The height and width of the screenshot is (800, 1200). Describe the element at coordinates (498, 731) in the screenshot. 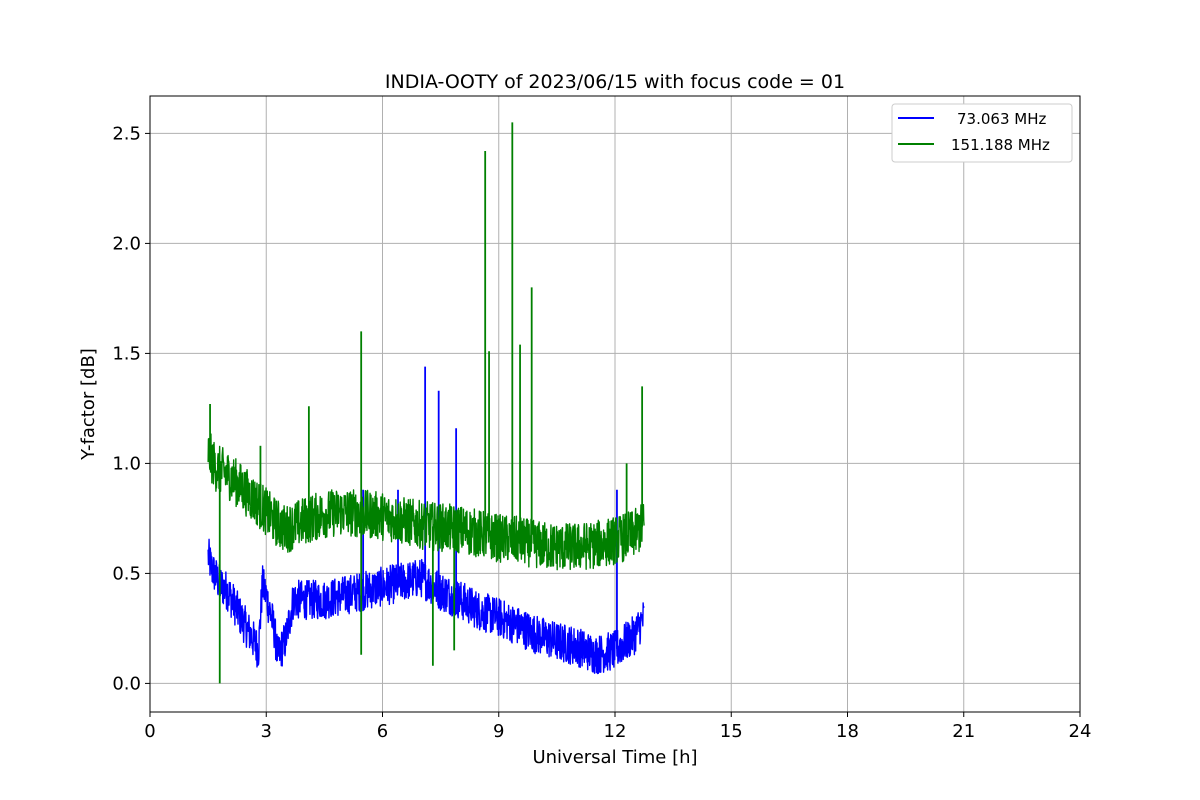

I see `x-tick-label: 9` at that location.